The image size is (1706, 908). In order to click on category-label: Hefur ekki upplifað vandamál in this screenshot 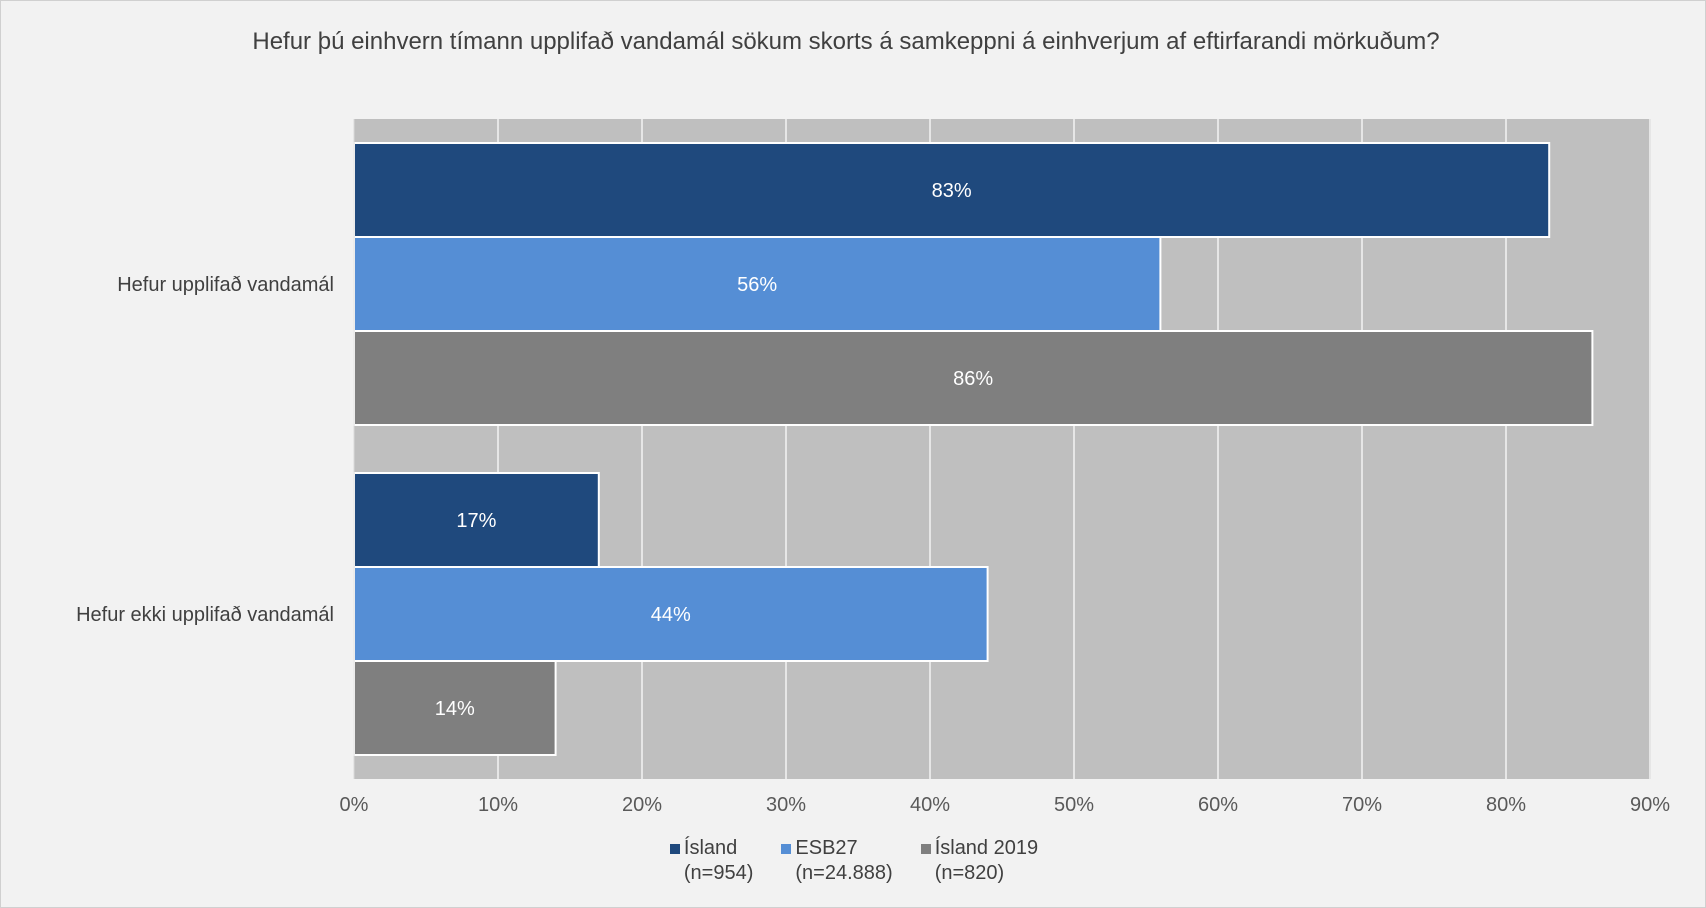, I will do `click(205, 615)`.